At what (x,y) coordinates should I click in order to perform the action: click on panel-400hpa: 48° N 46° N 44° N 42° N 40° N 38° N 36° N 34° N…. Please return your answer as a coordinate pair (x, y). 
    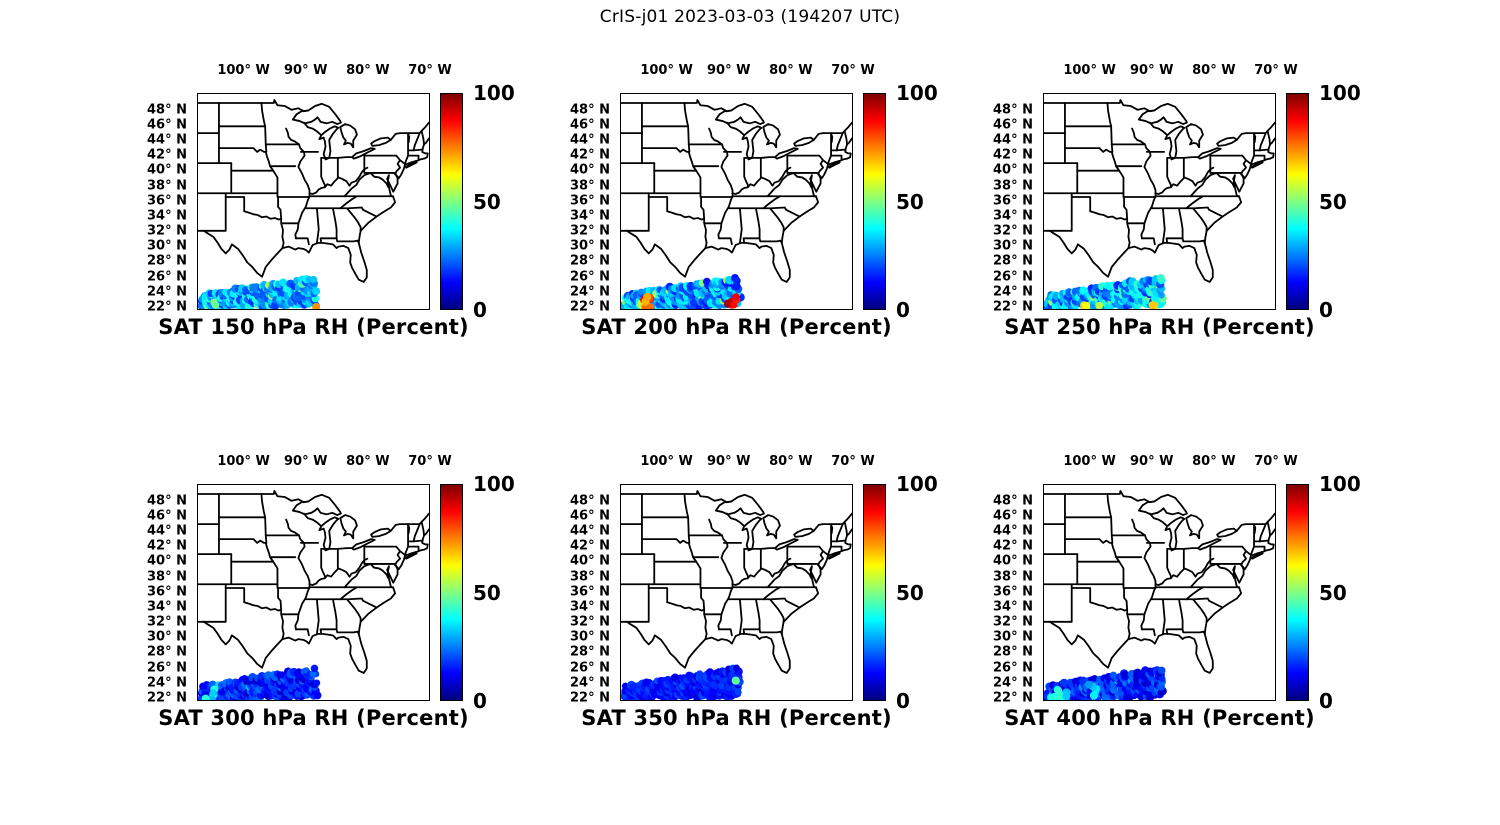
    Looking at the image, I should click on (1177, 592).